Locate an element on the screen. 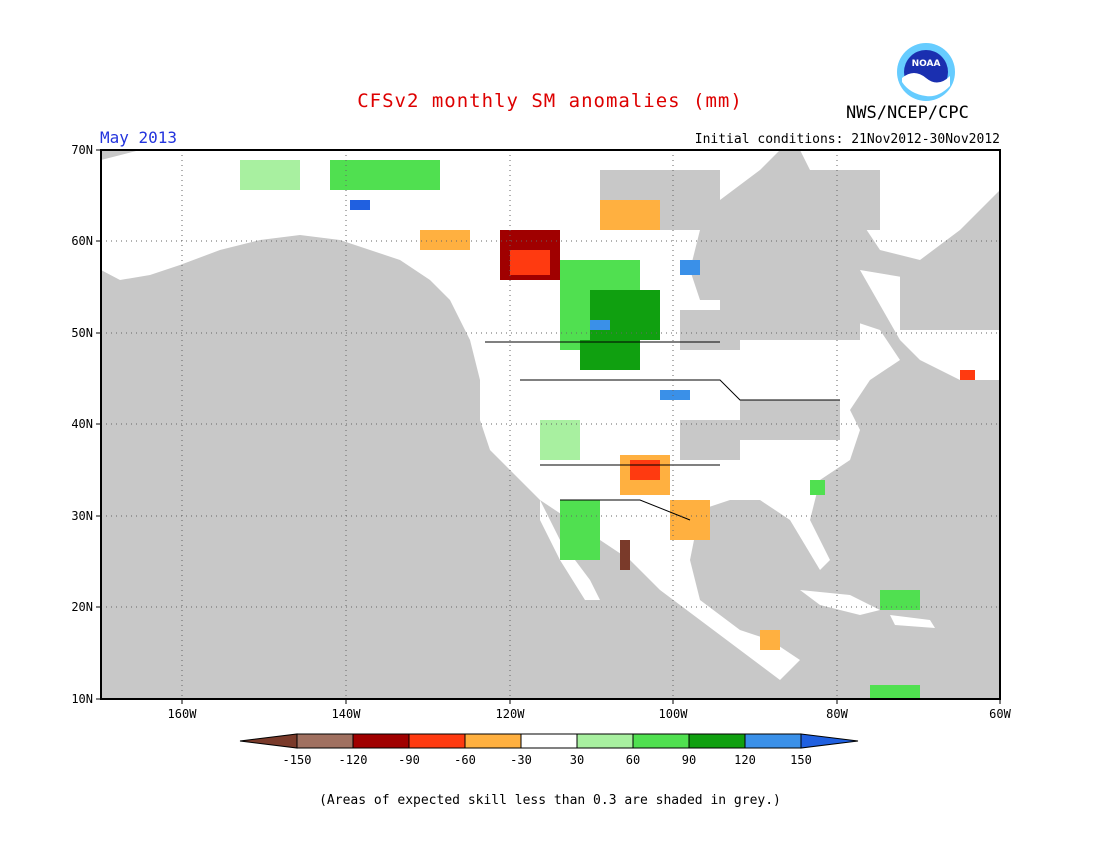 The width and height of the screenshot is (1100, 850). colorbar is located at coordinates (549, 741).